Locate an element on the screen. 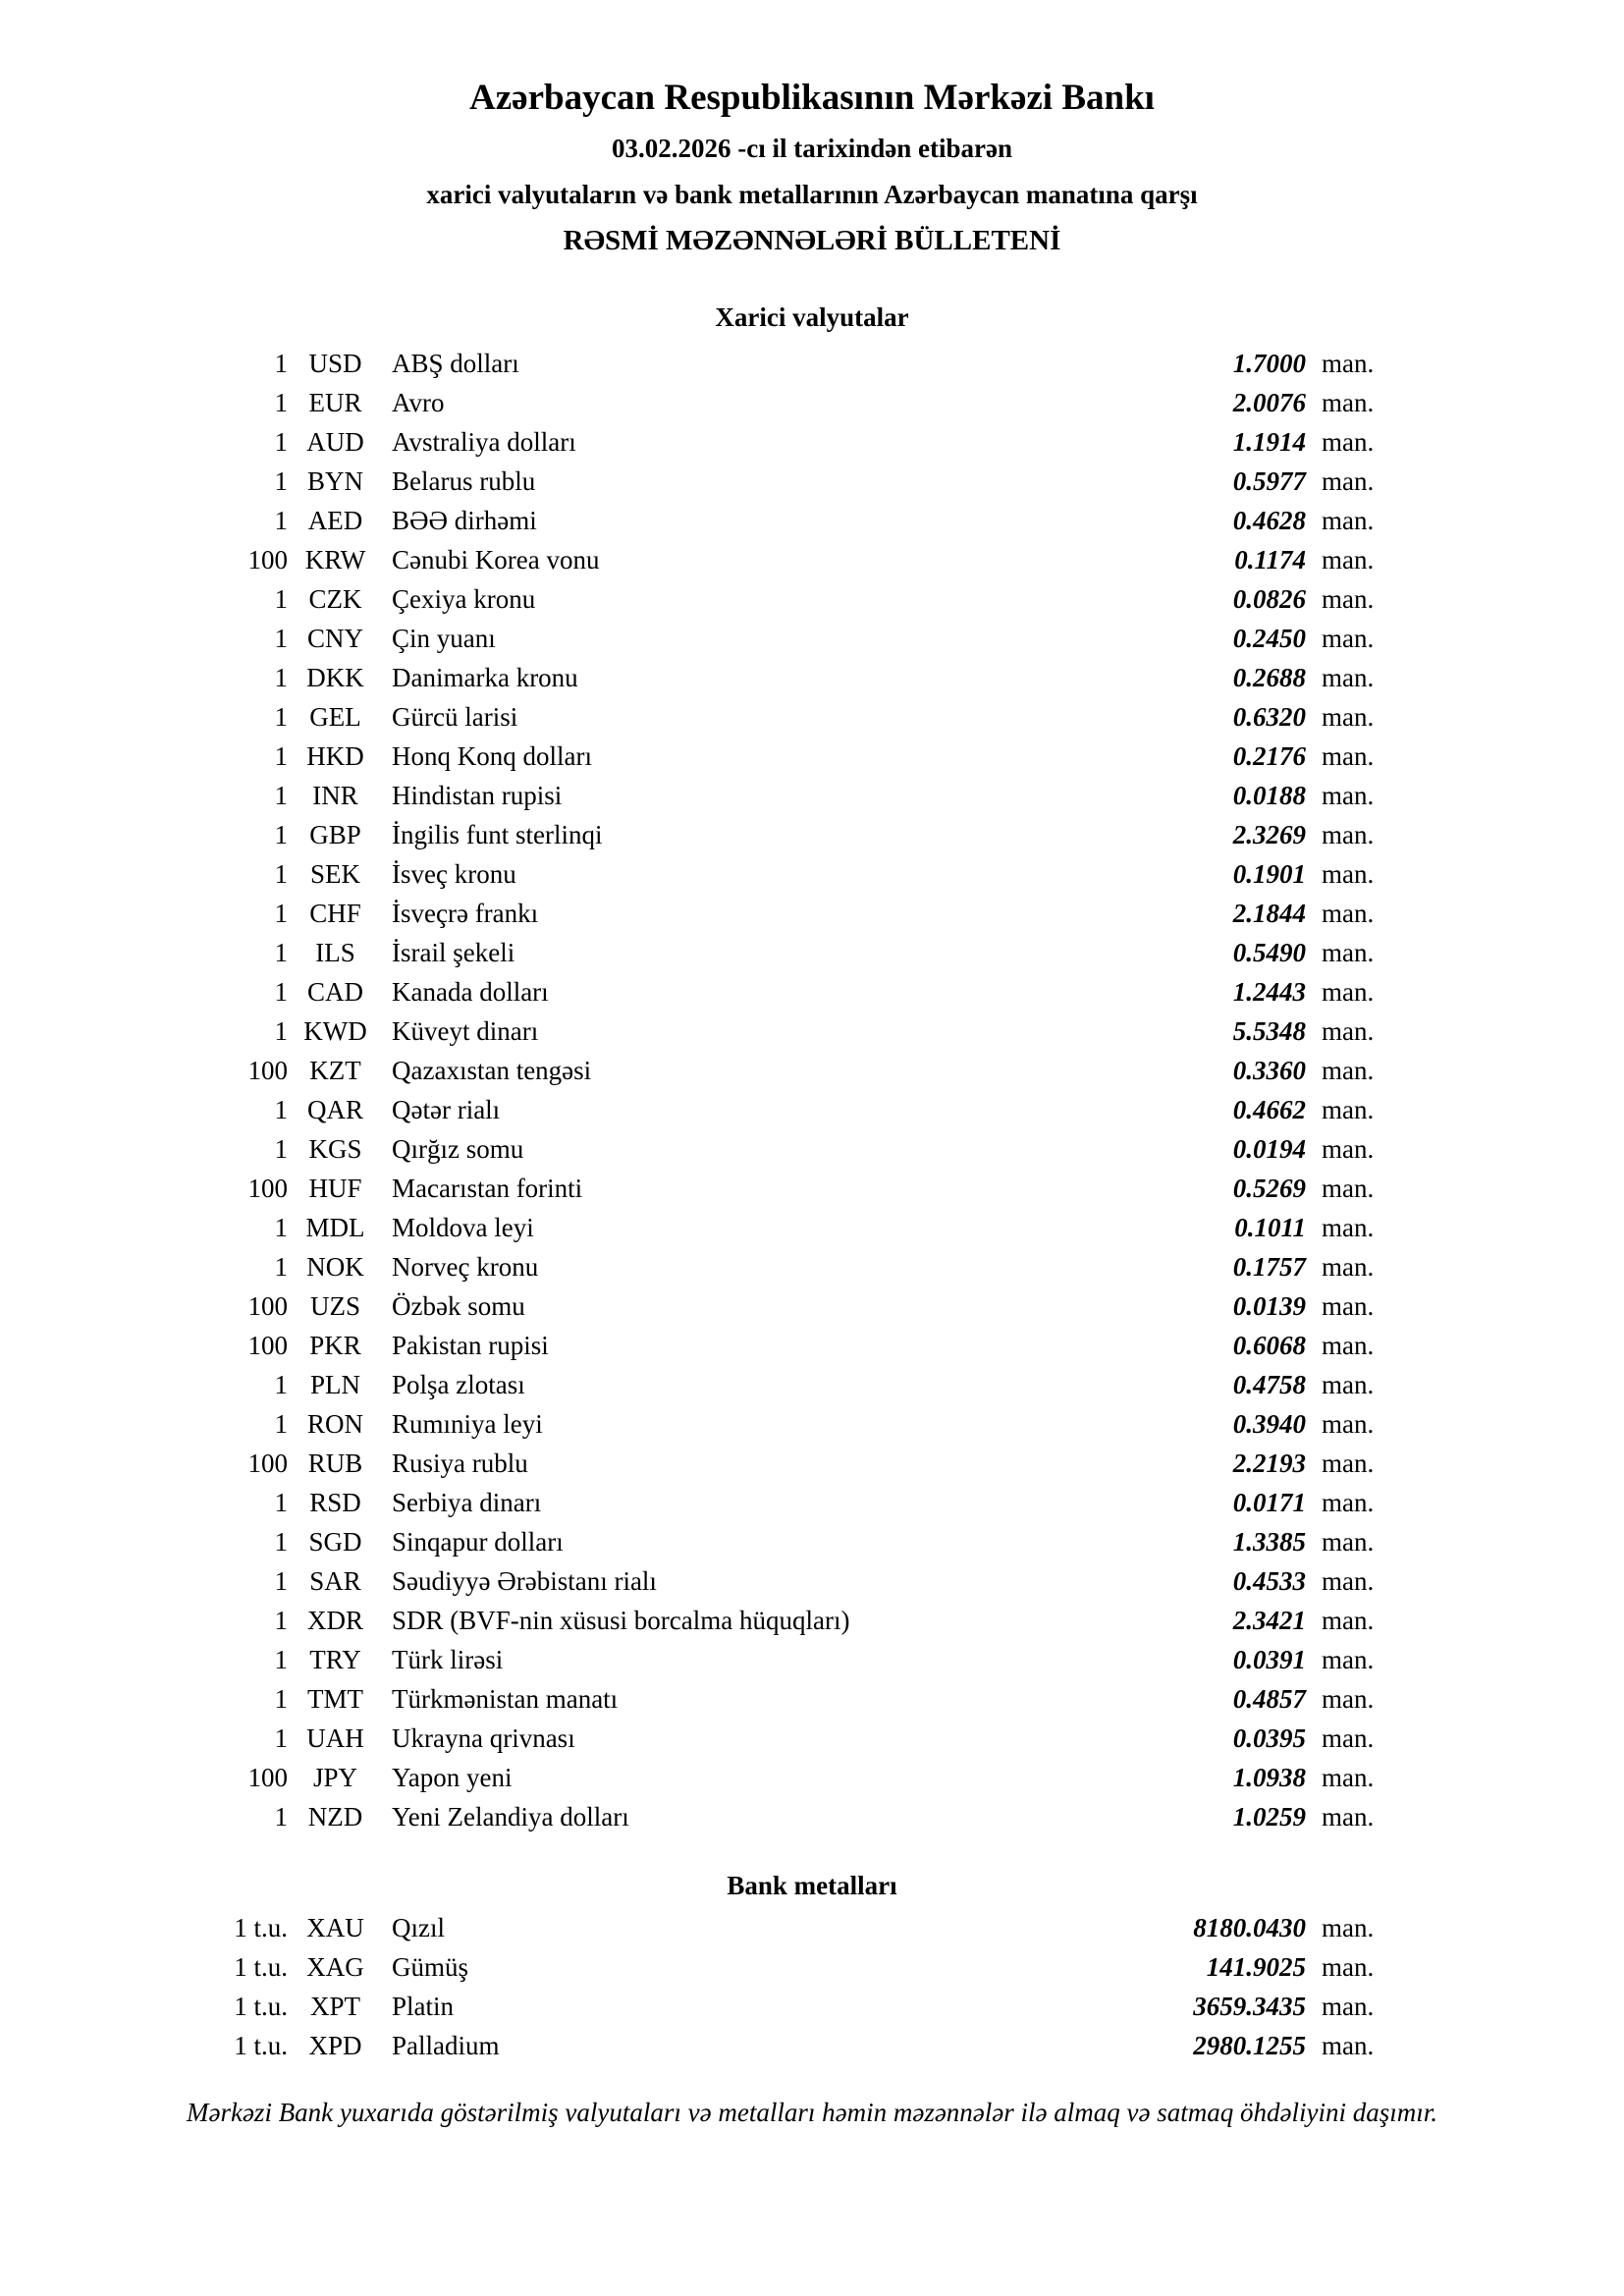 This screenshot has width=1624, height=2296. currency-name: Özbək somu is located at coordinates (458, 1306).